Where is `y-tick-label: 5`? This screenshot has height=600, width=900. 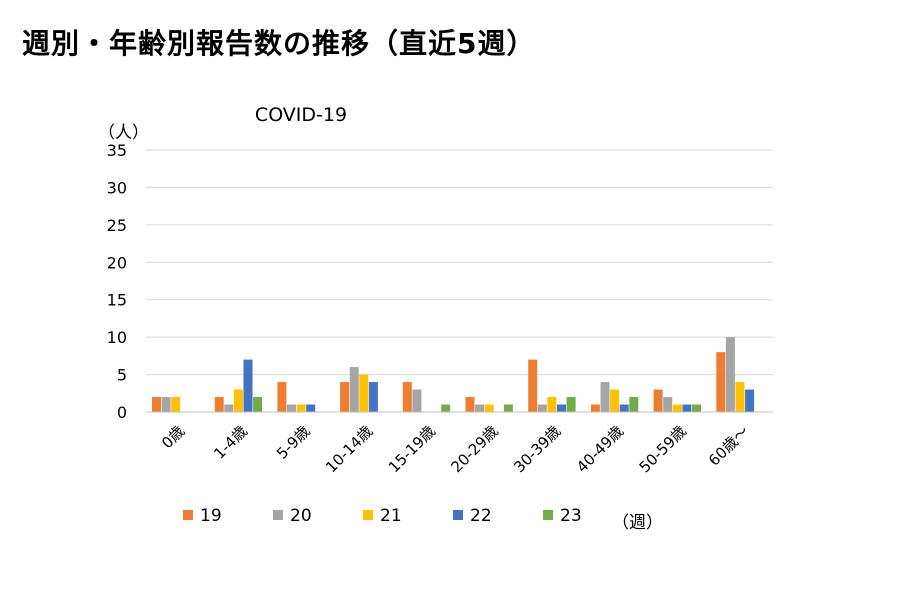 y-tick-label: 5 is located at coordinates (122, 375).